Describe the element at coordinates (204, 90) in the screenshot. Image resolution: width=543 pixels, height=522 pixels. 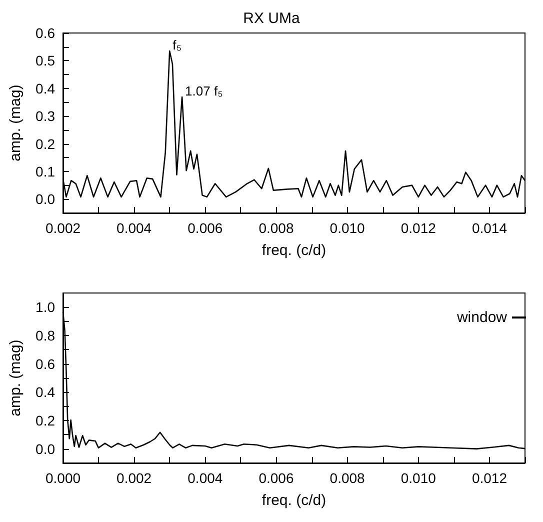
I see `annotation: 1.07 f₅` at that location.